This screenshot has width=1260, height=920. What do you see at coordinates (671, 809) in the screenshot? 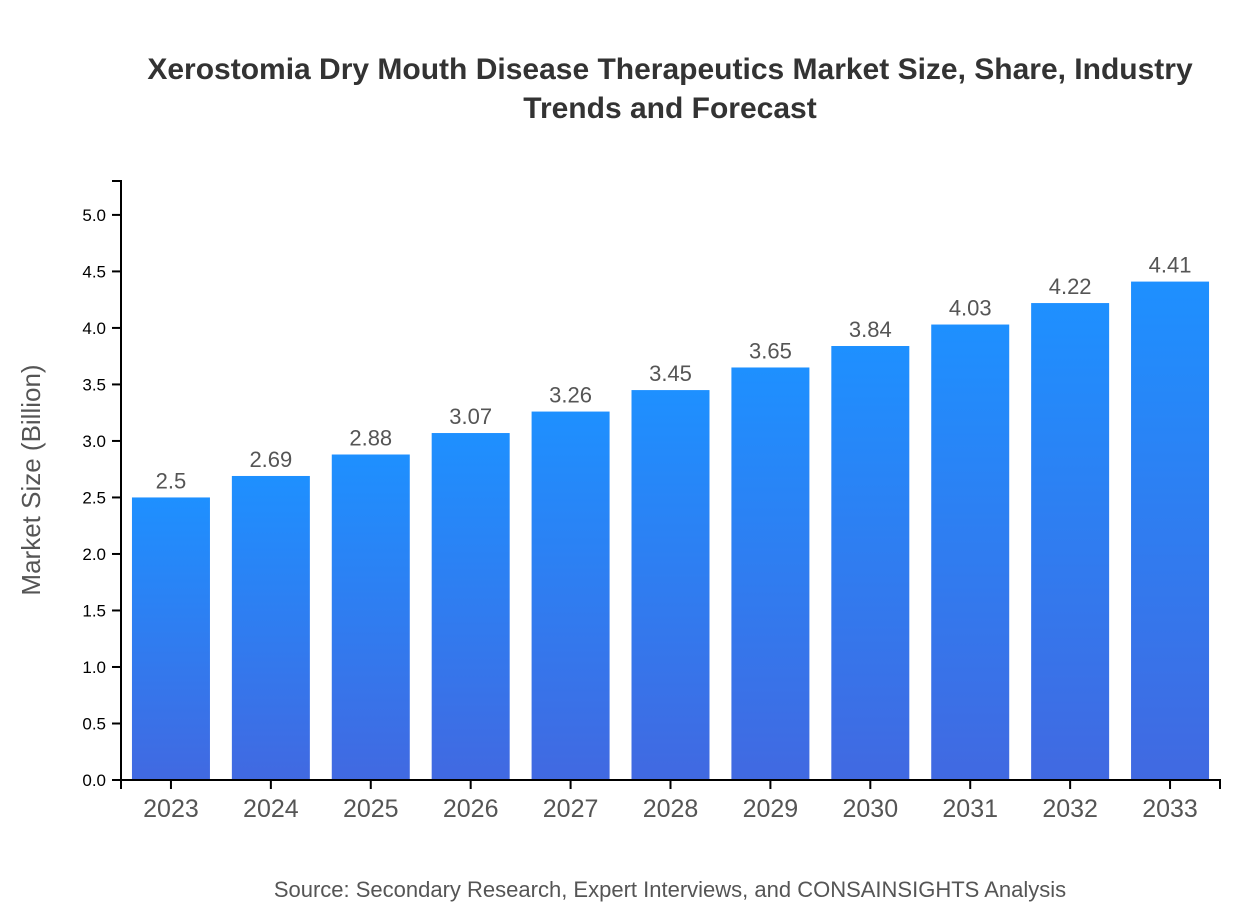
I see `x-tick-label: 2028` at bounding box center [671, 809].